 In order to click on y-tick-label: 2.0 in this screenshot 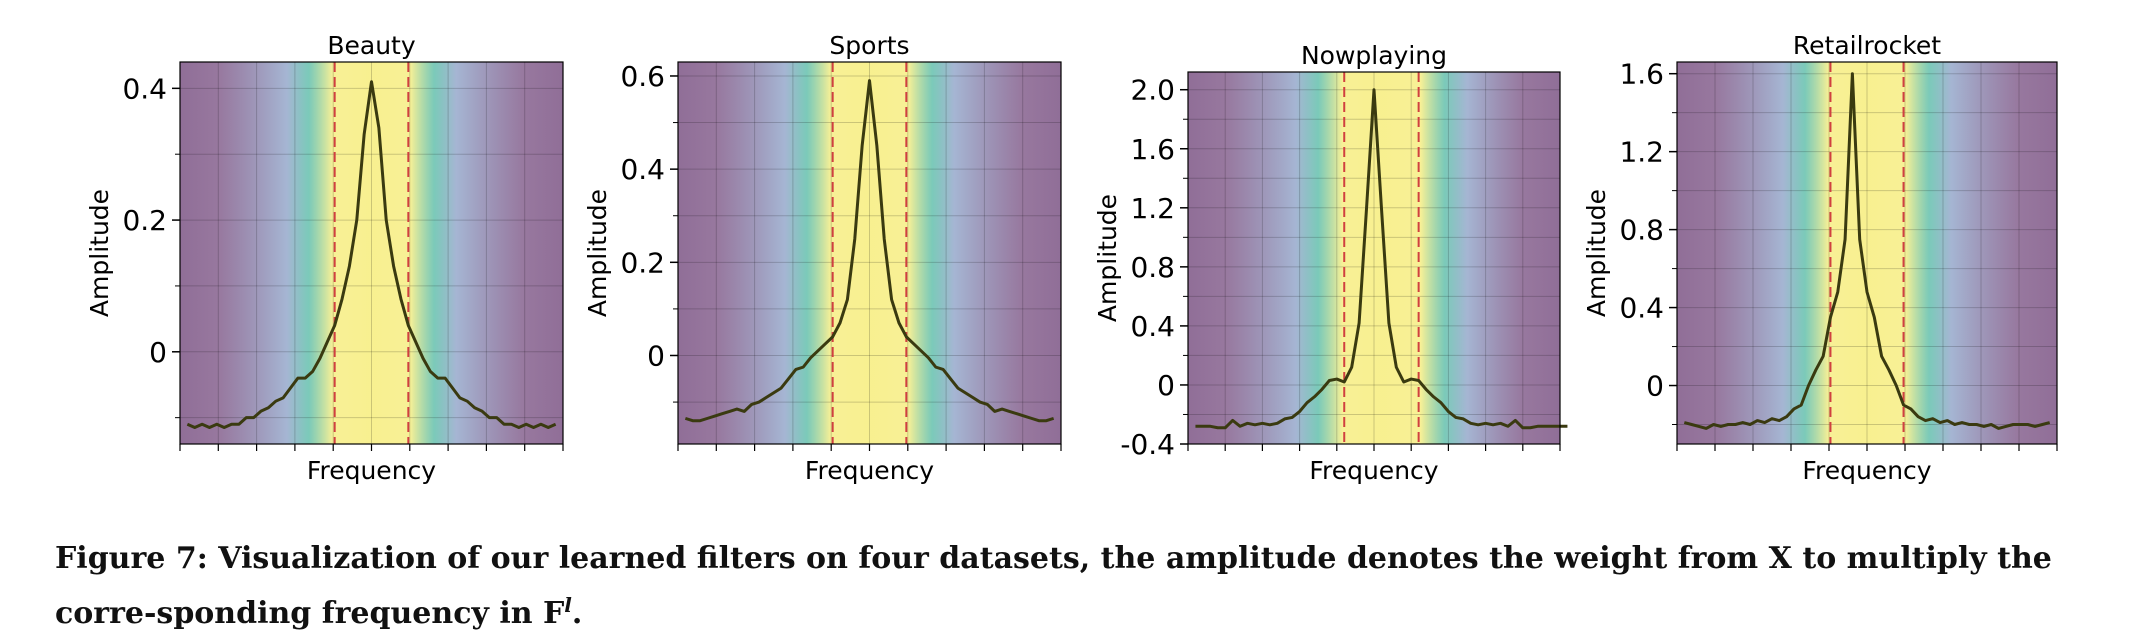, I will do `click(1152, 90)`.